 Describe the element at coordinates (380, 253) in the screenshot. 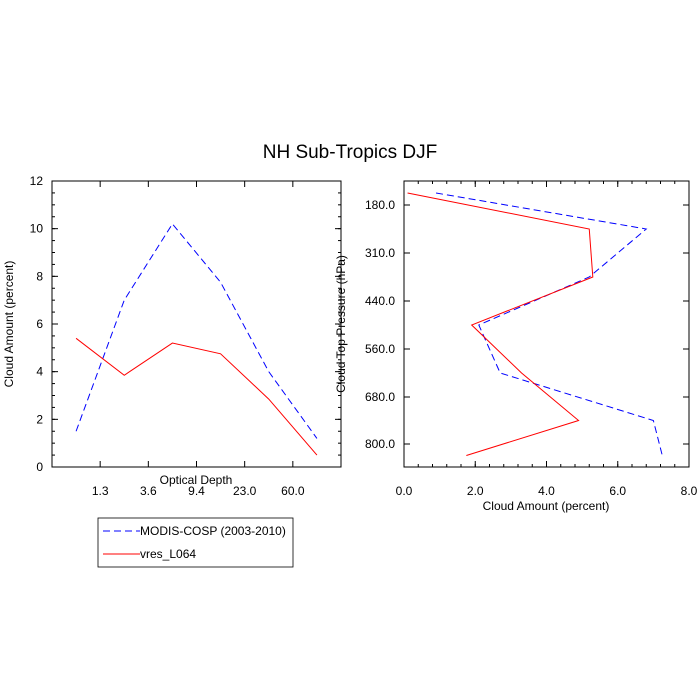

I see `right-y-tick-label: 310.0` at that location.